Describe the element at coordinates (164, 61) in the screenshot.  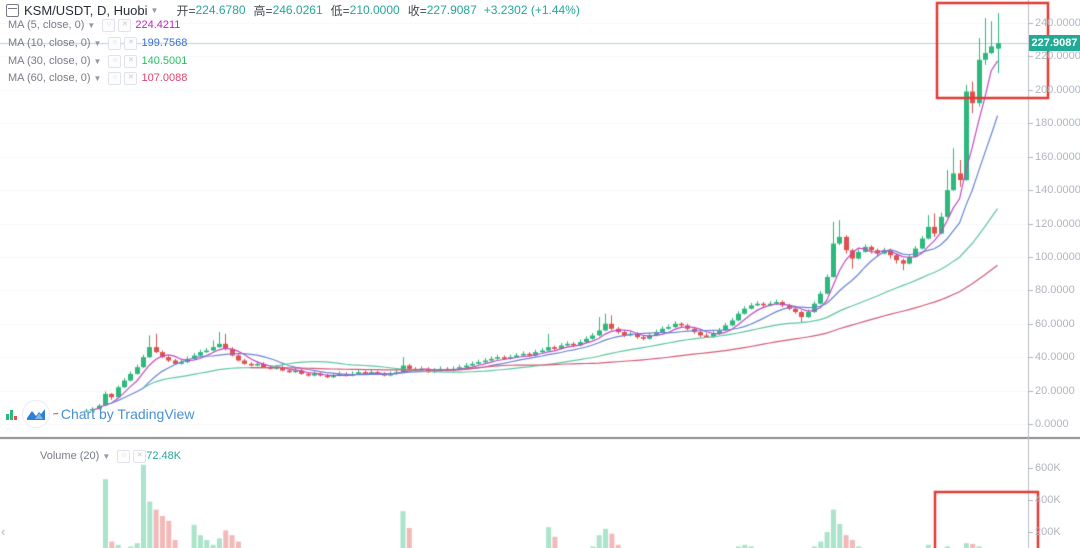
I see `ma30-value: 140.5001` at that location.